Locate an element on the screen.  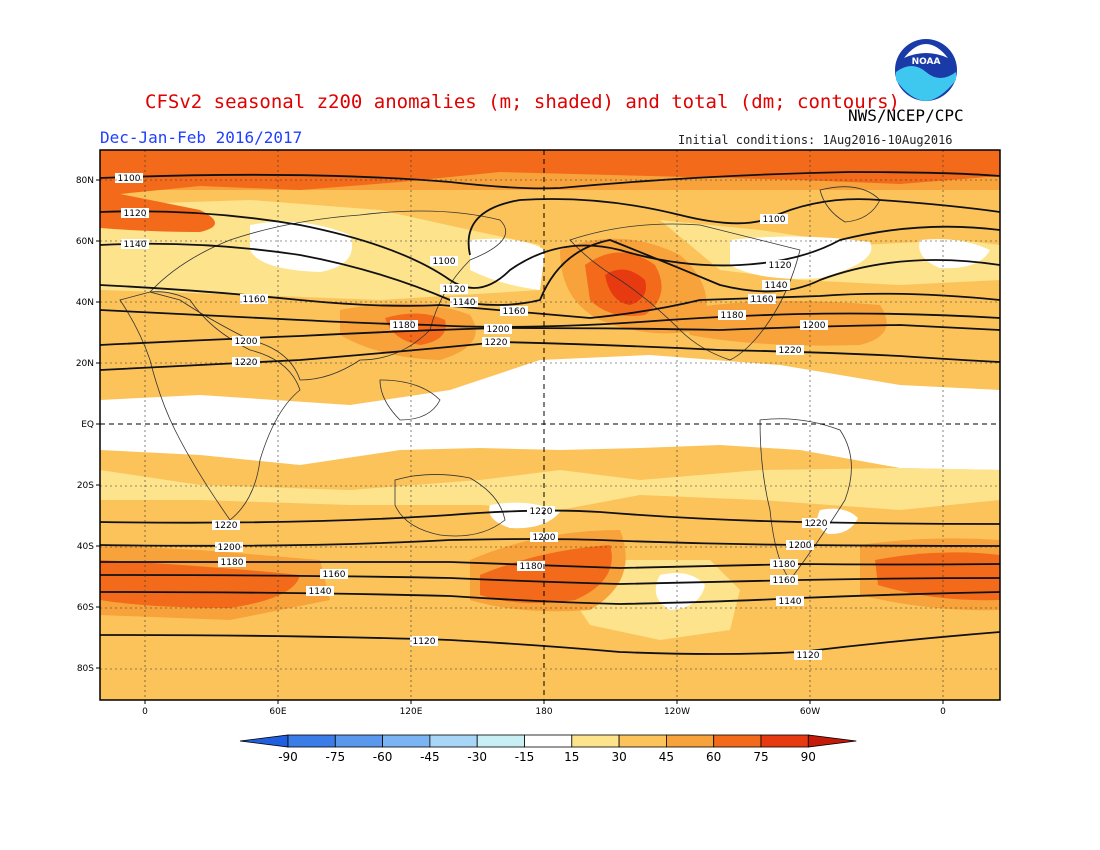
lat-tick-label: 60N is located at coordinates (85, 242).